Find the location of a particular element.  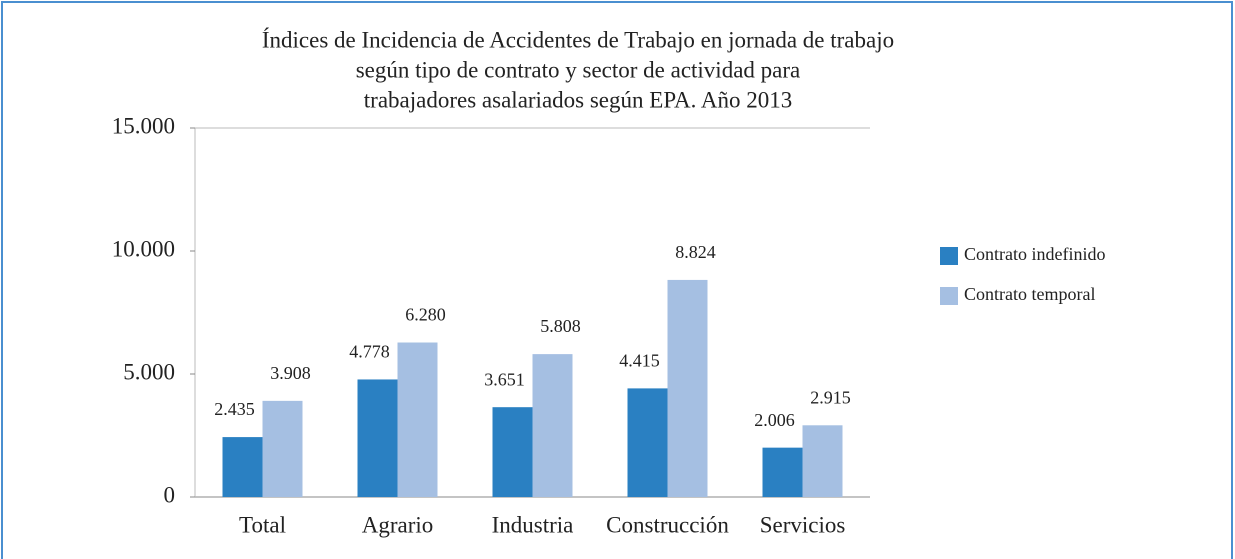

value-label: 3.908 is located at coordinates (290, 373).